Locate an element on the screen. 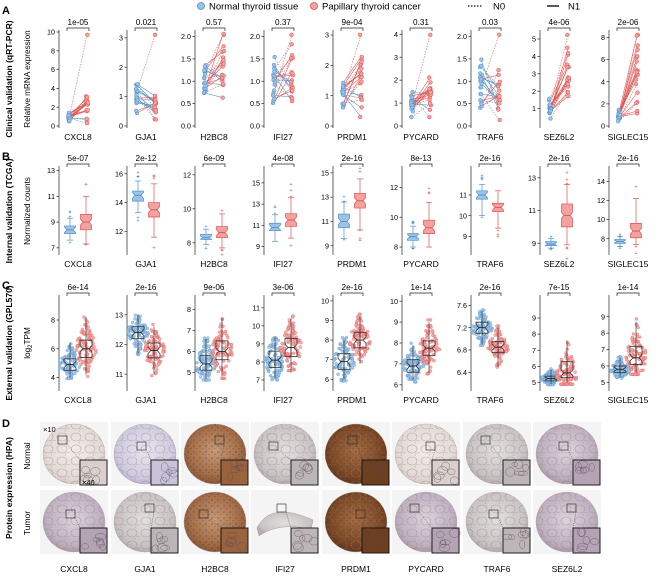 The width and height of the screenshot is (669, 577). p-value-label: 2e-12 is located at coordinates (146, 158).